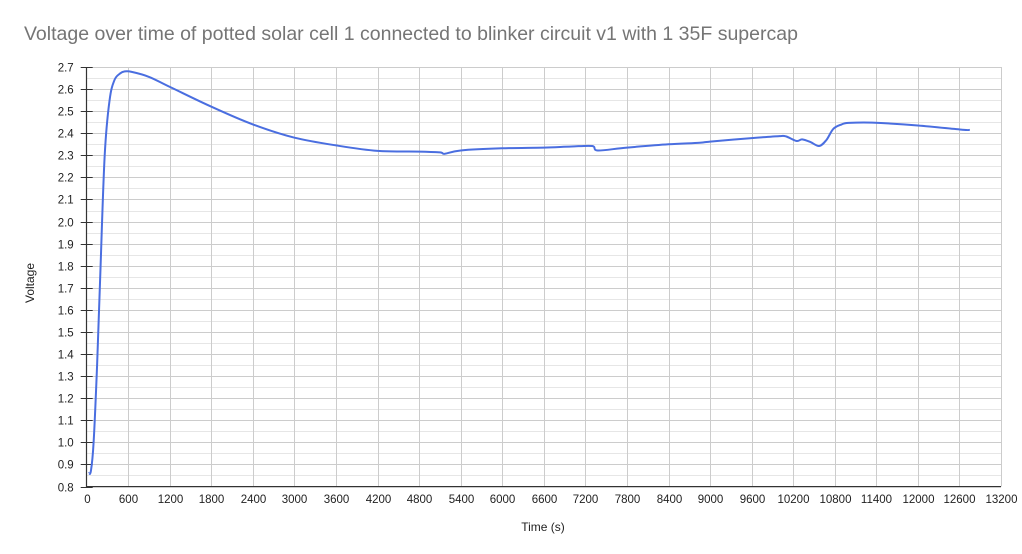 This screenshot has width=1022, height=554. What do you see at coordinates (420, 500) in the screenshot?
I see `x-tick-label: 4800` at bounding box center [420, 500].